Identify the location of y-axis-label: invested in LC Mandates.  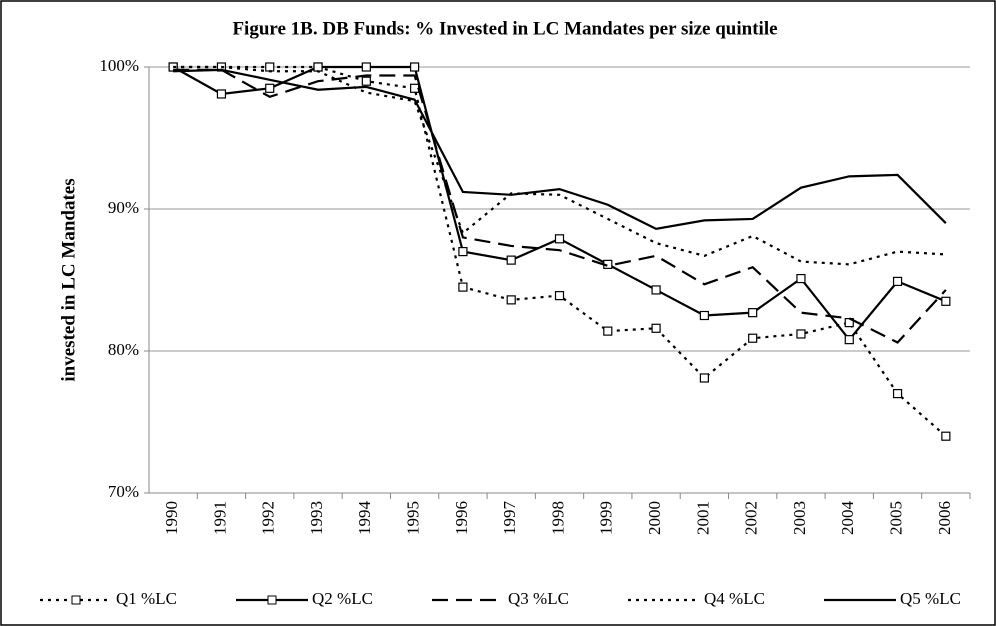
(68, 279).